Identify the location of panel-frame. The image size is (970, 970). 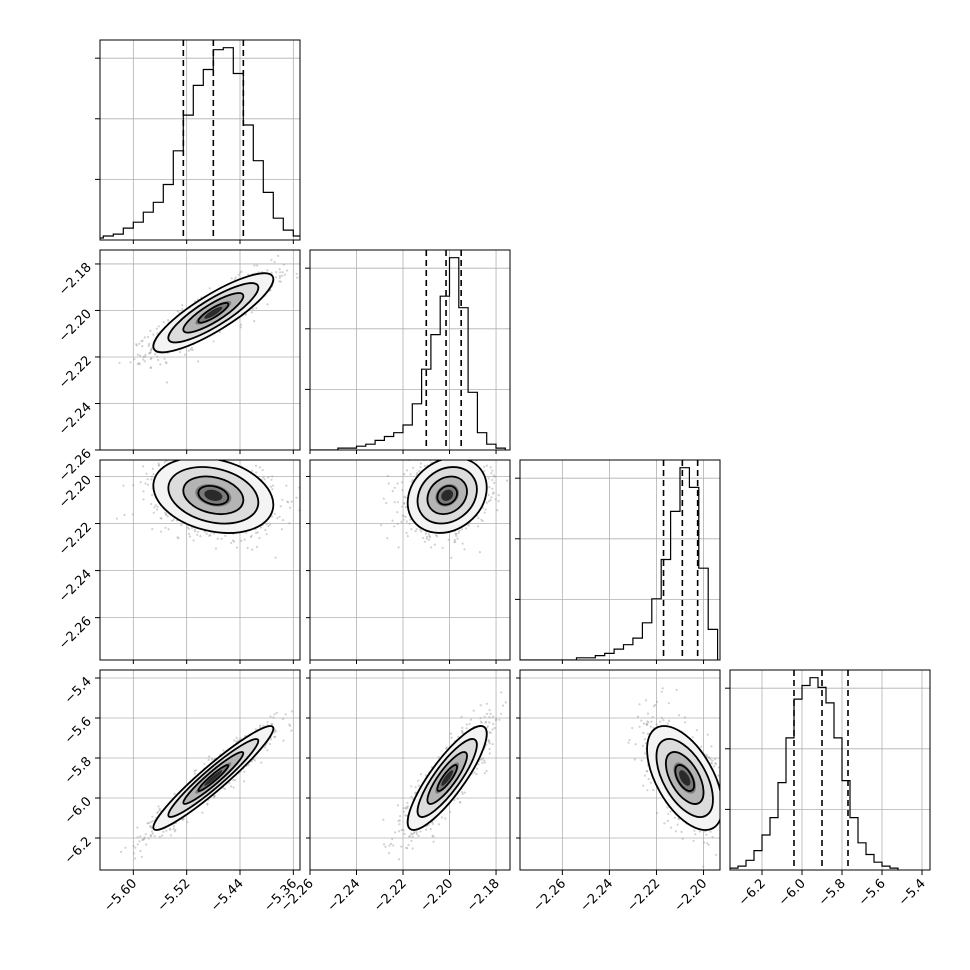
(410, 350).